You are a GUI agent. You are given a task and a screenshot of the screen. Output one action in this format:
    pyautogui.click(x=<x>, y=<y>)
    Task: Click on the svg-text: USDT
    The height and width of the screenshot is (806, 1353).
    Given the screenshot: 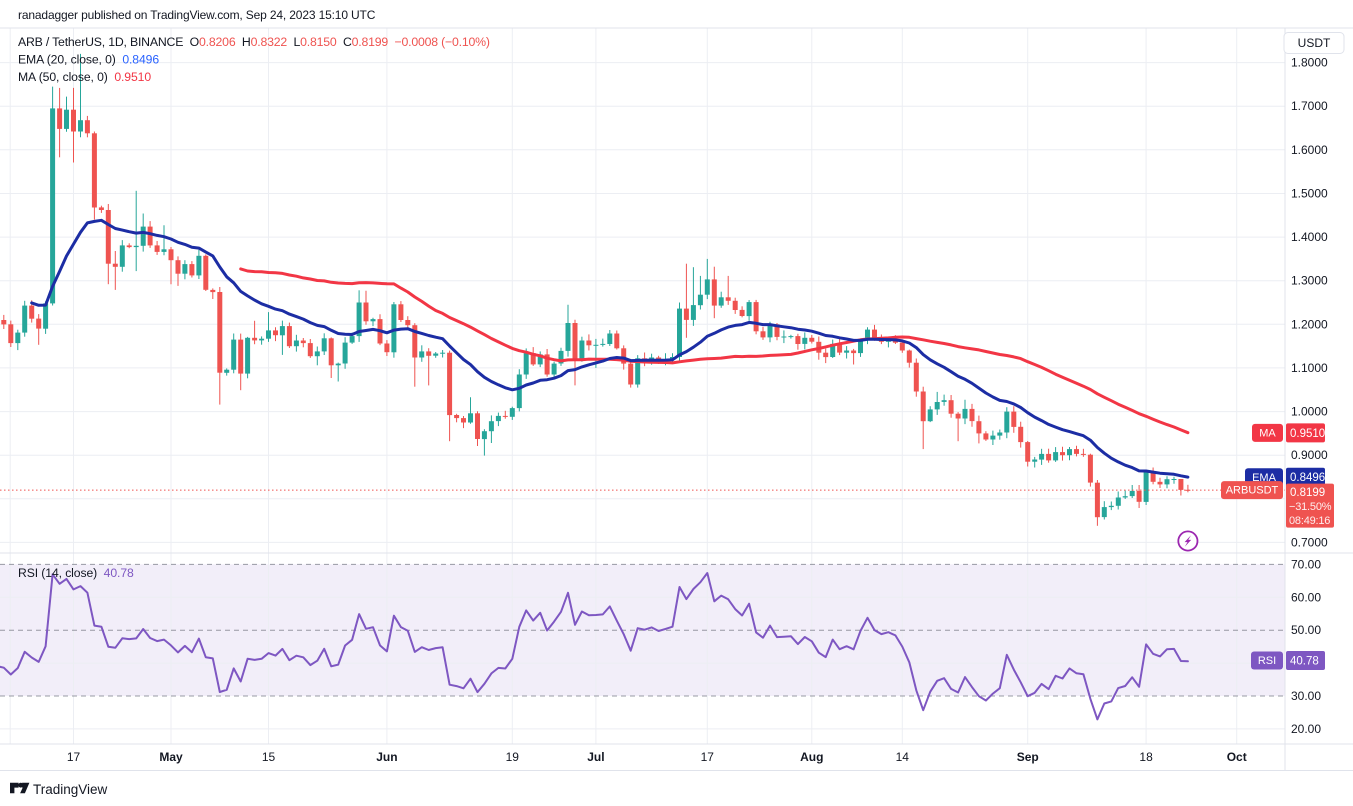 What is the action you would take?
    pyautogui.click(x=1314, y=43)
    